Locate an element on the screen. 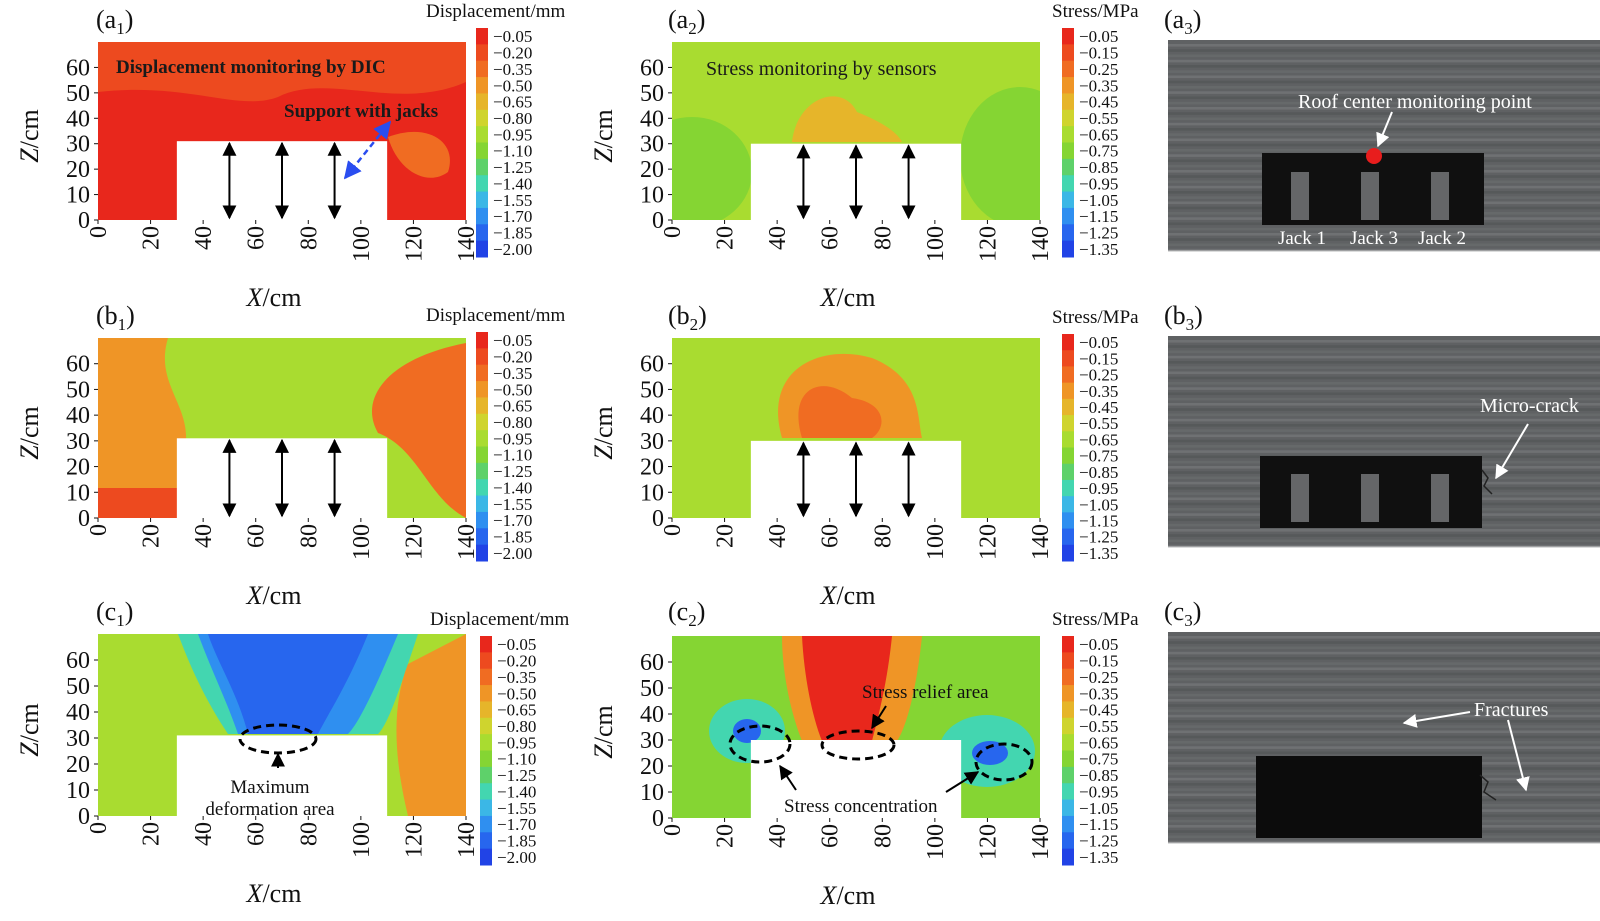 This screenshot has width=1600, height=921. panel-label-c3: (c3) is located at coordinates (1182, 613).